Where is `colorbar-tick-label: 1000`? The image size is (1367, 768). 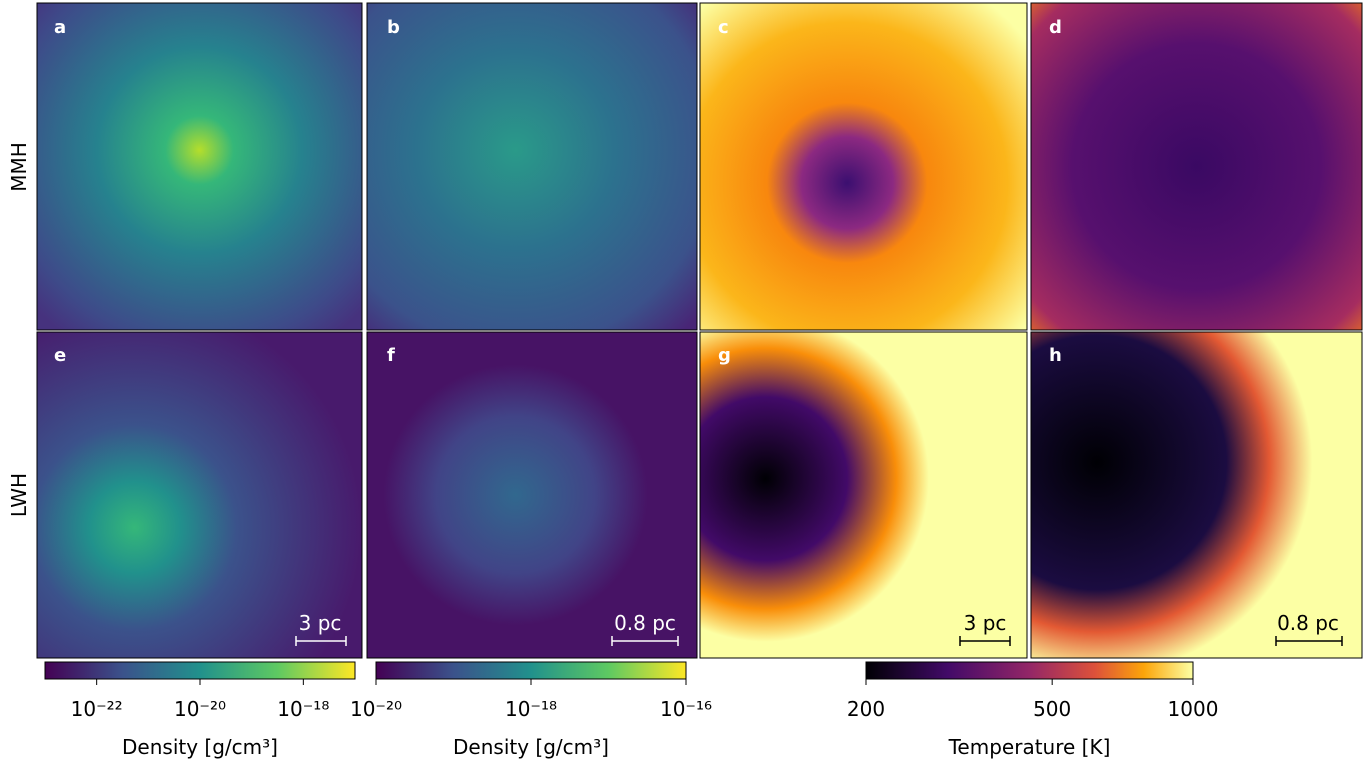
colorbar-tick-label: 1000 is located at coordinates (1193, 709).